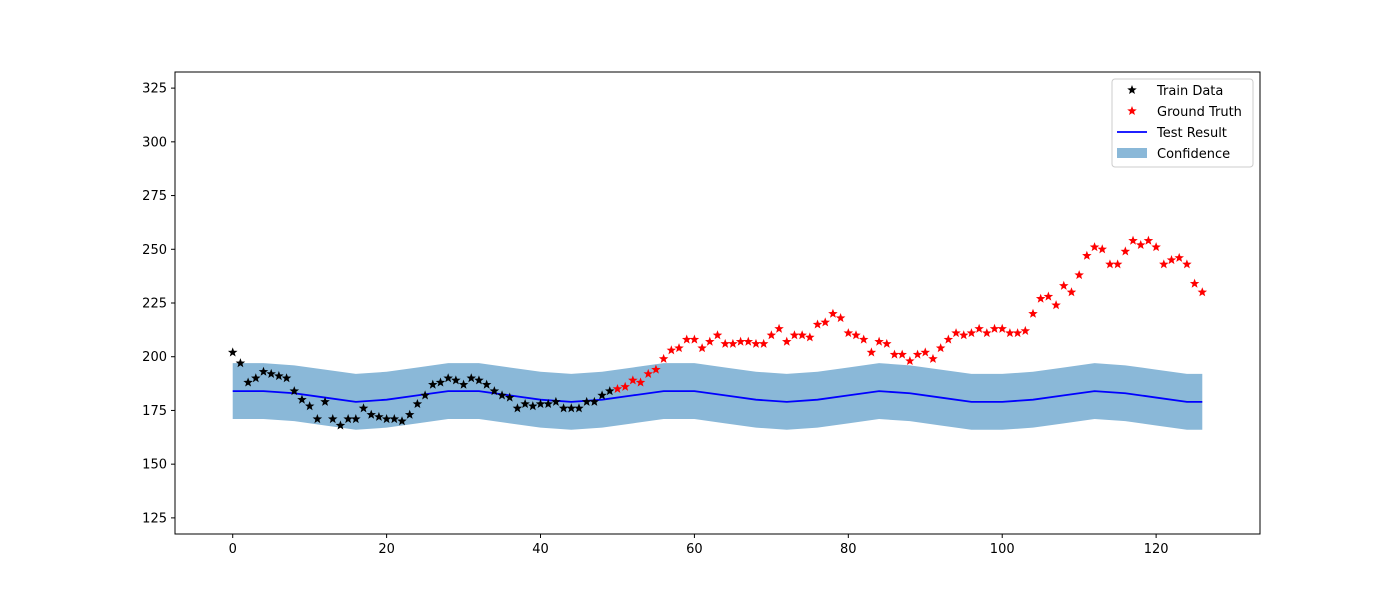  What do you see at coordinates (154, 250) in the screenshot?
I see `y-tick-label: 250` at bounding box center [154, 250].